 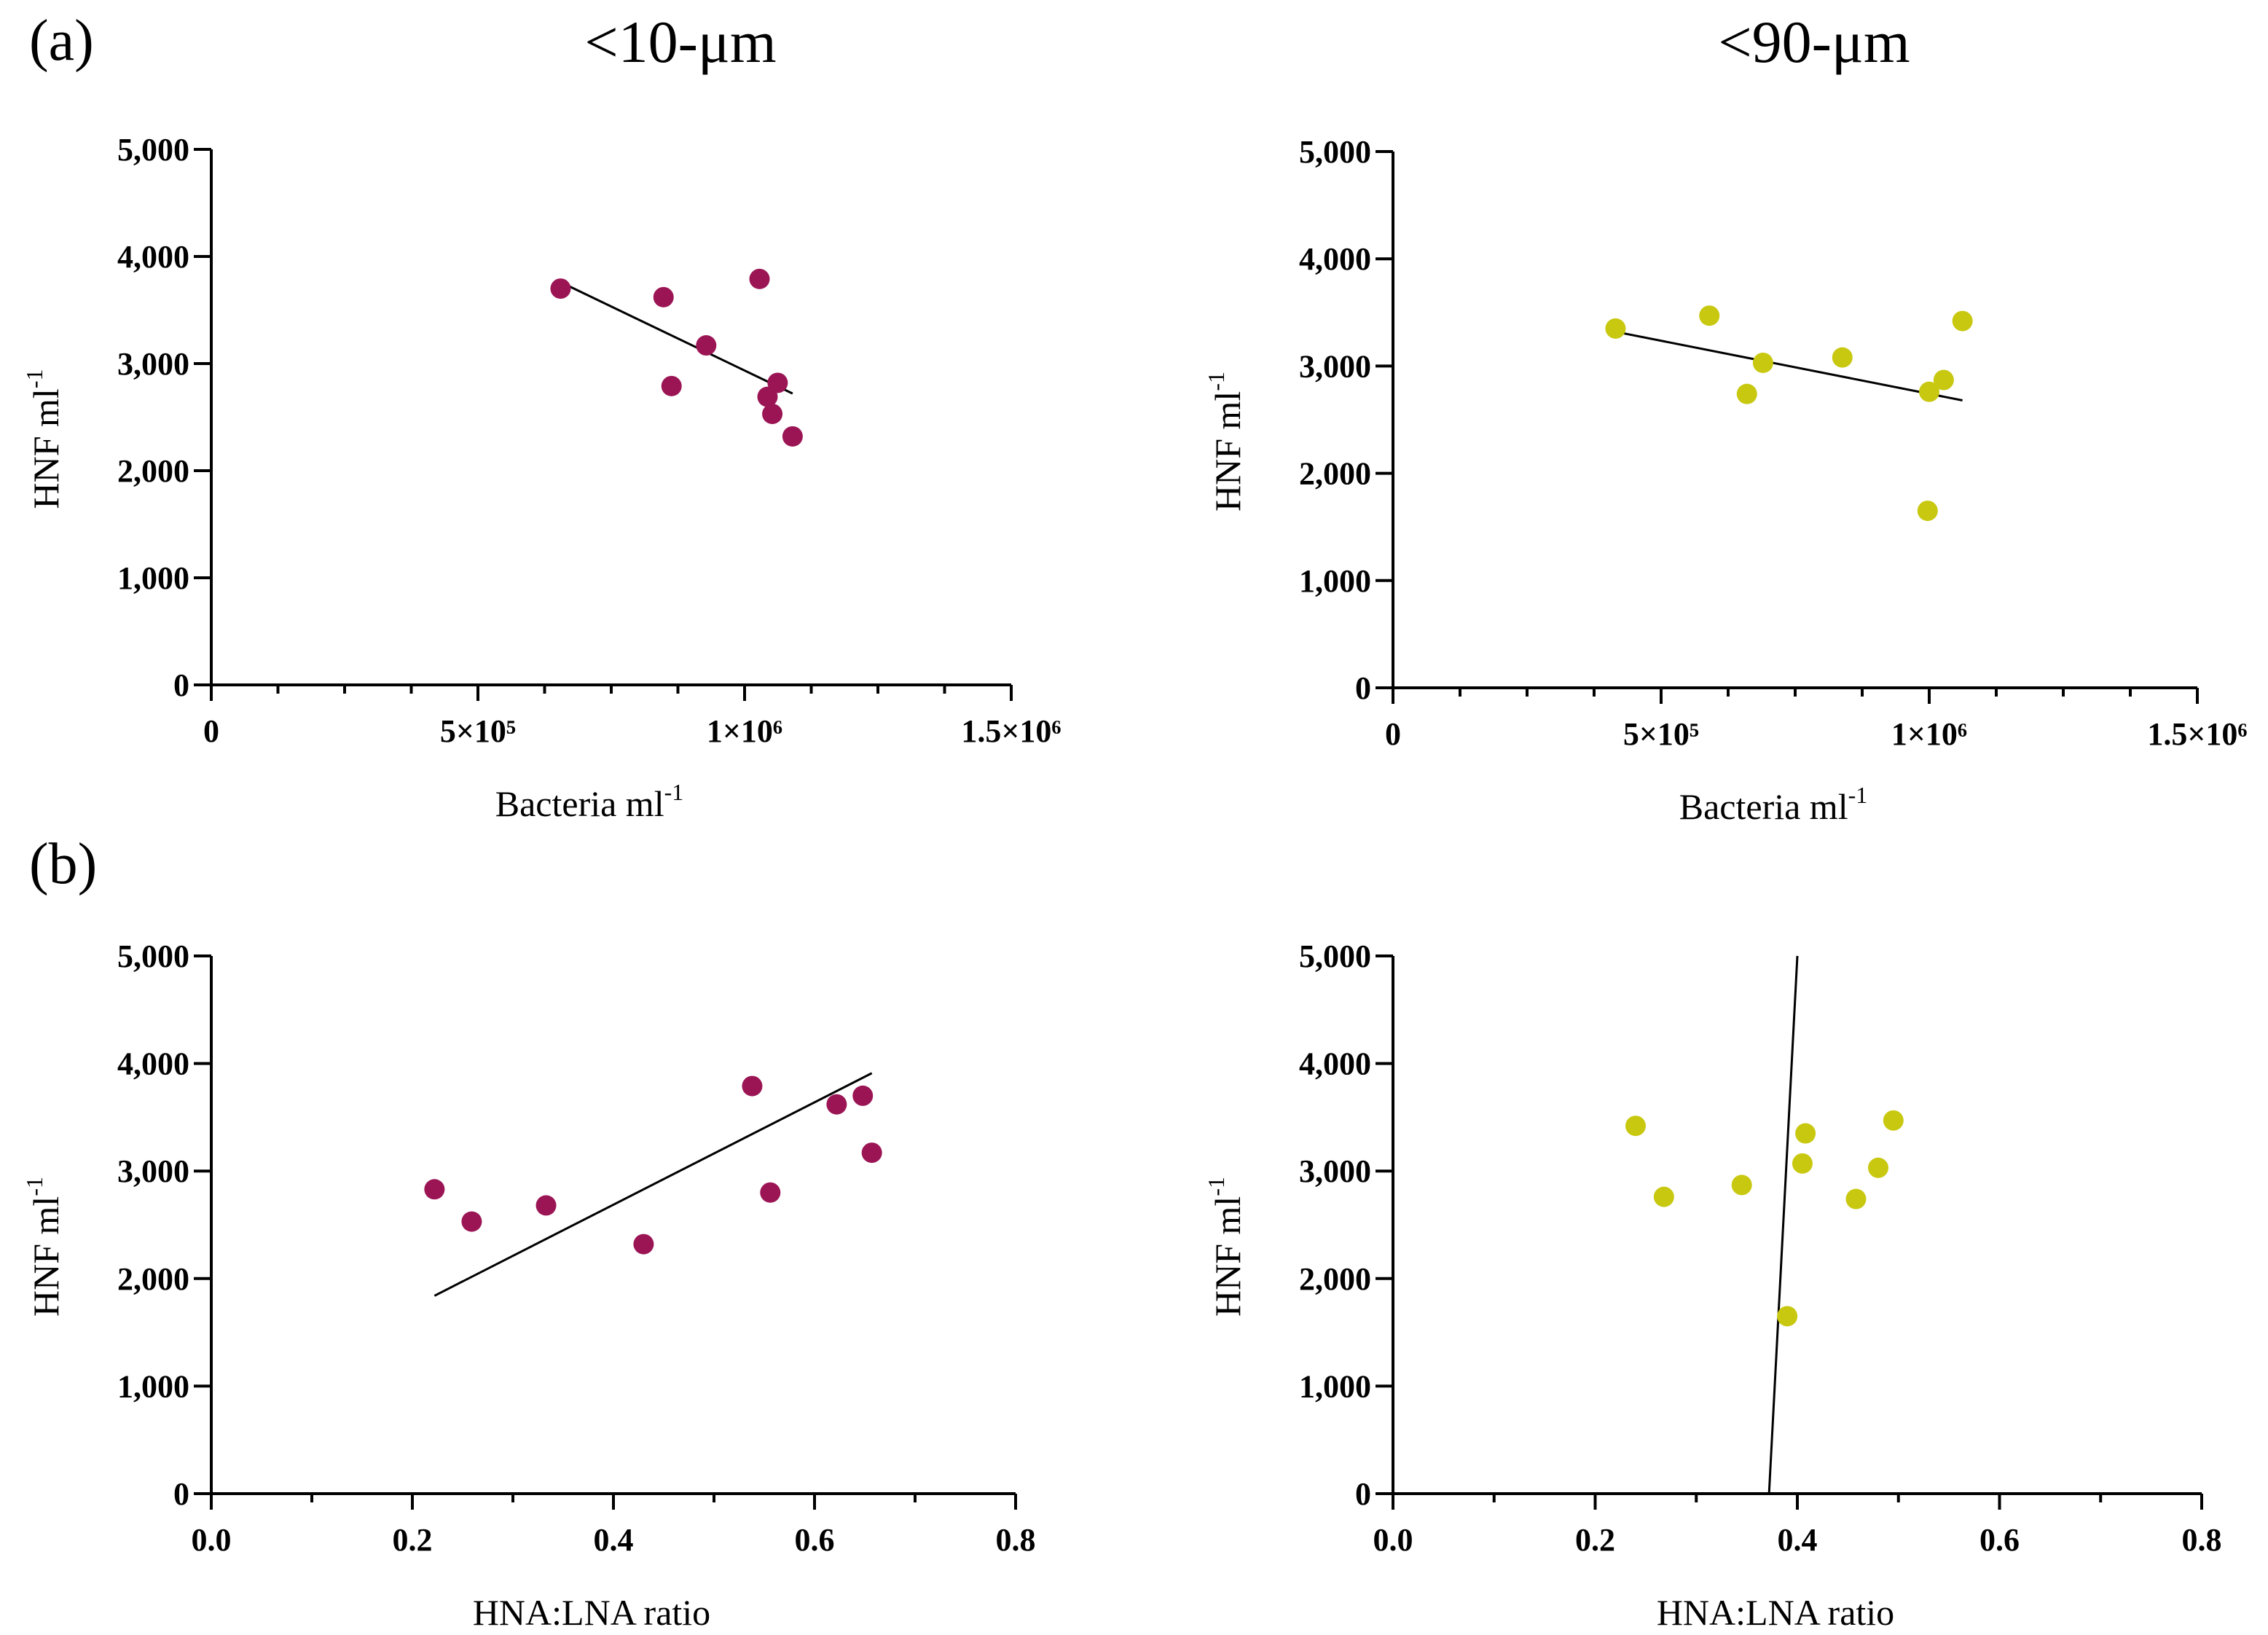 What do you see at coordinates (61, 41) in the screenshot?
I see `panel-label-a: (a)` at bounding box center [61, 41].